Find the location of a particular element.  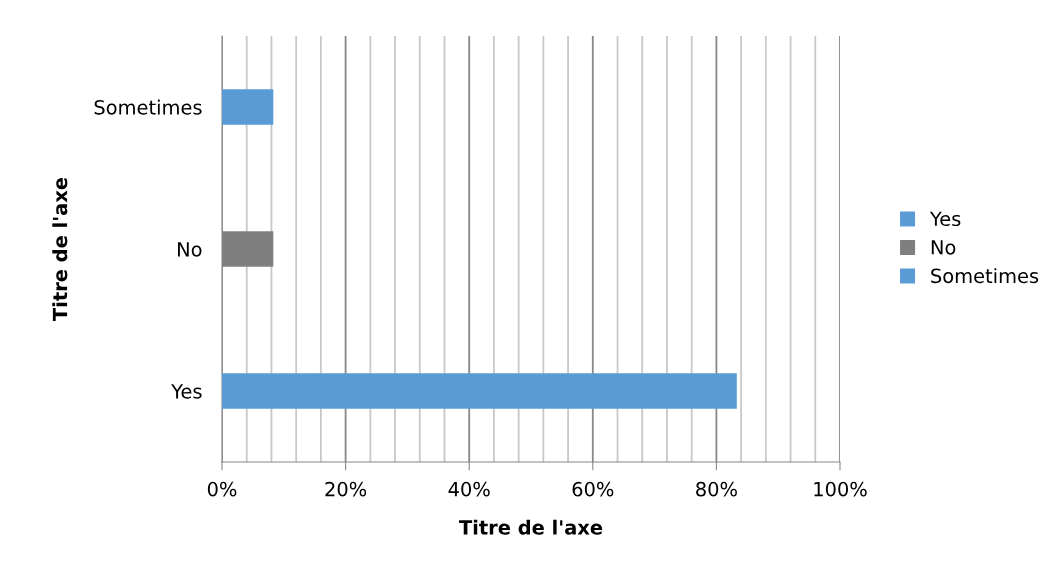

y-tick-label: Yes is located at coordinates (186, 391).